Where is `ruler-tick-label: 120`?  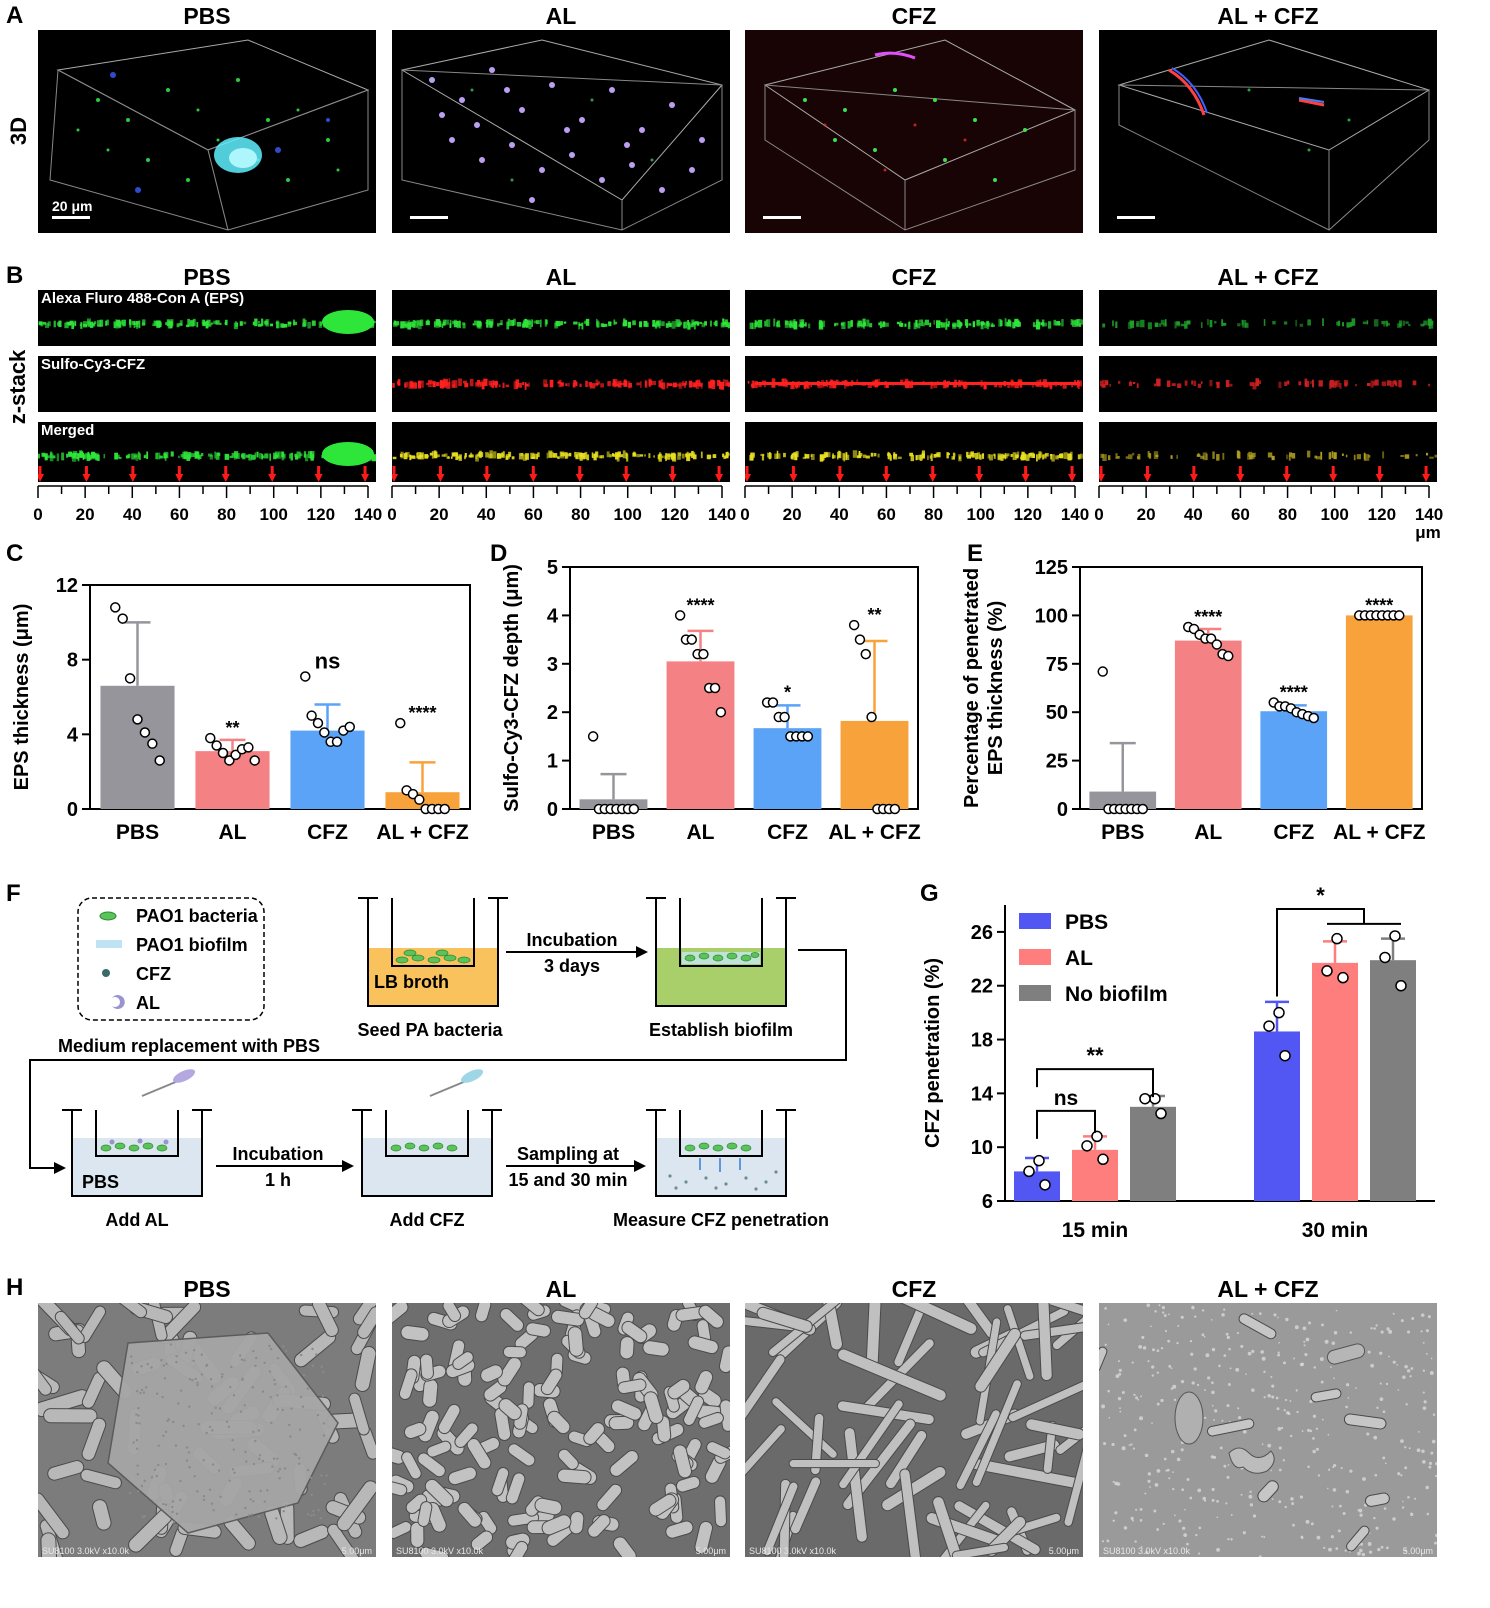 ruler-tick-label: 120 is located at coordinates (1028, 514).